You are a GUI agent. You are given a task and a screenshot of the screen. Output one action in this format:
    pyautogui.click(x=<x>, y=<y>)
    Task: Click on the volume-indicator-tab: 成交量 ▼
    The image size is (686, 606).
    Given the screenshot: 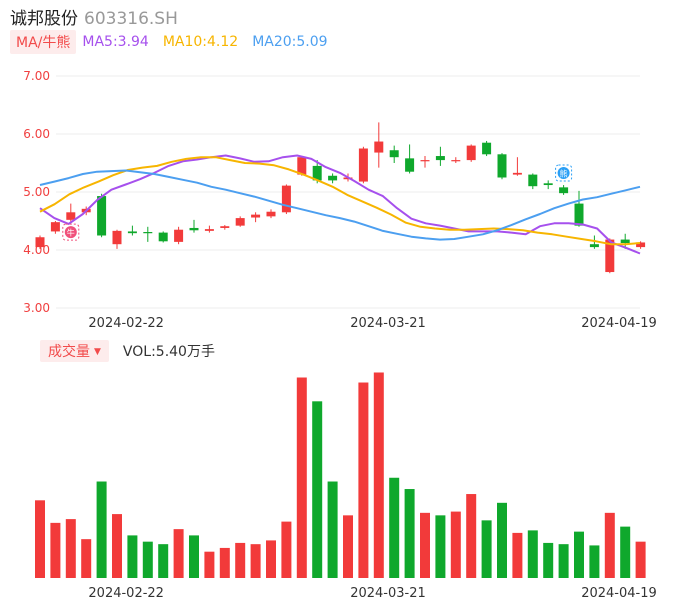 What is the action you would take?
    pyautogui.click(x=74, y=351)
    